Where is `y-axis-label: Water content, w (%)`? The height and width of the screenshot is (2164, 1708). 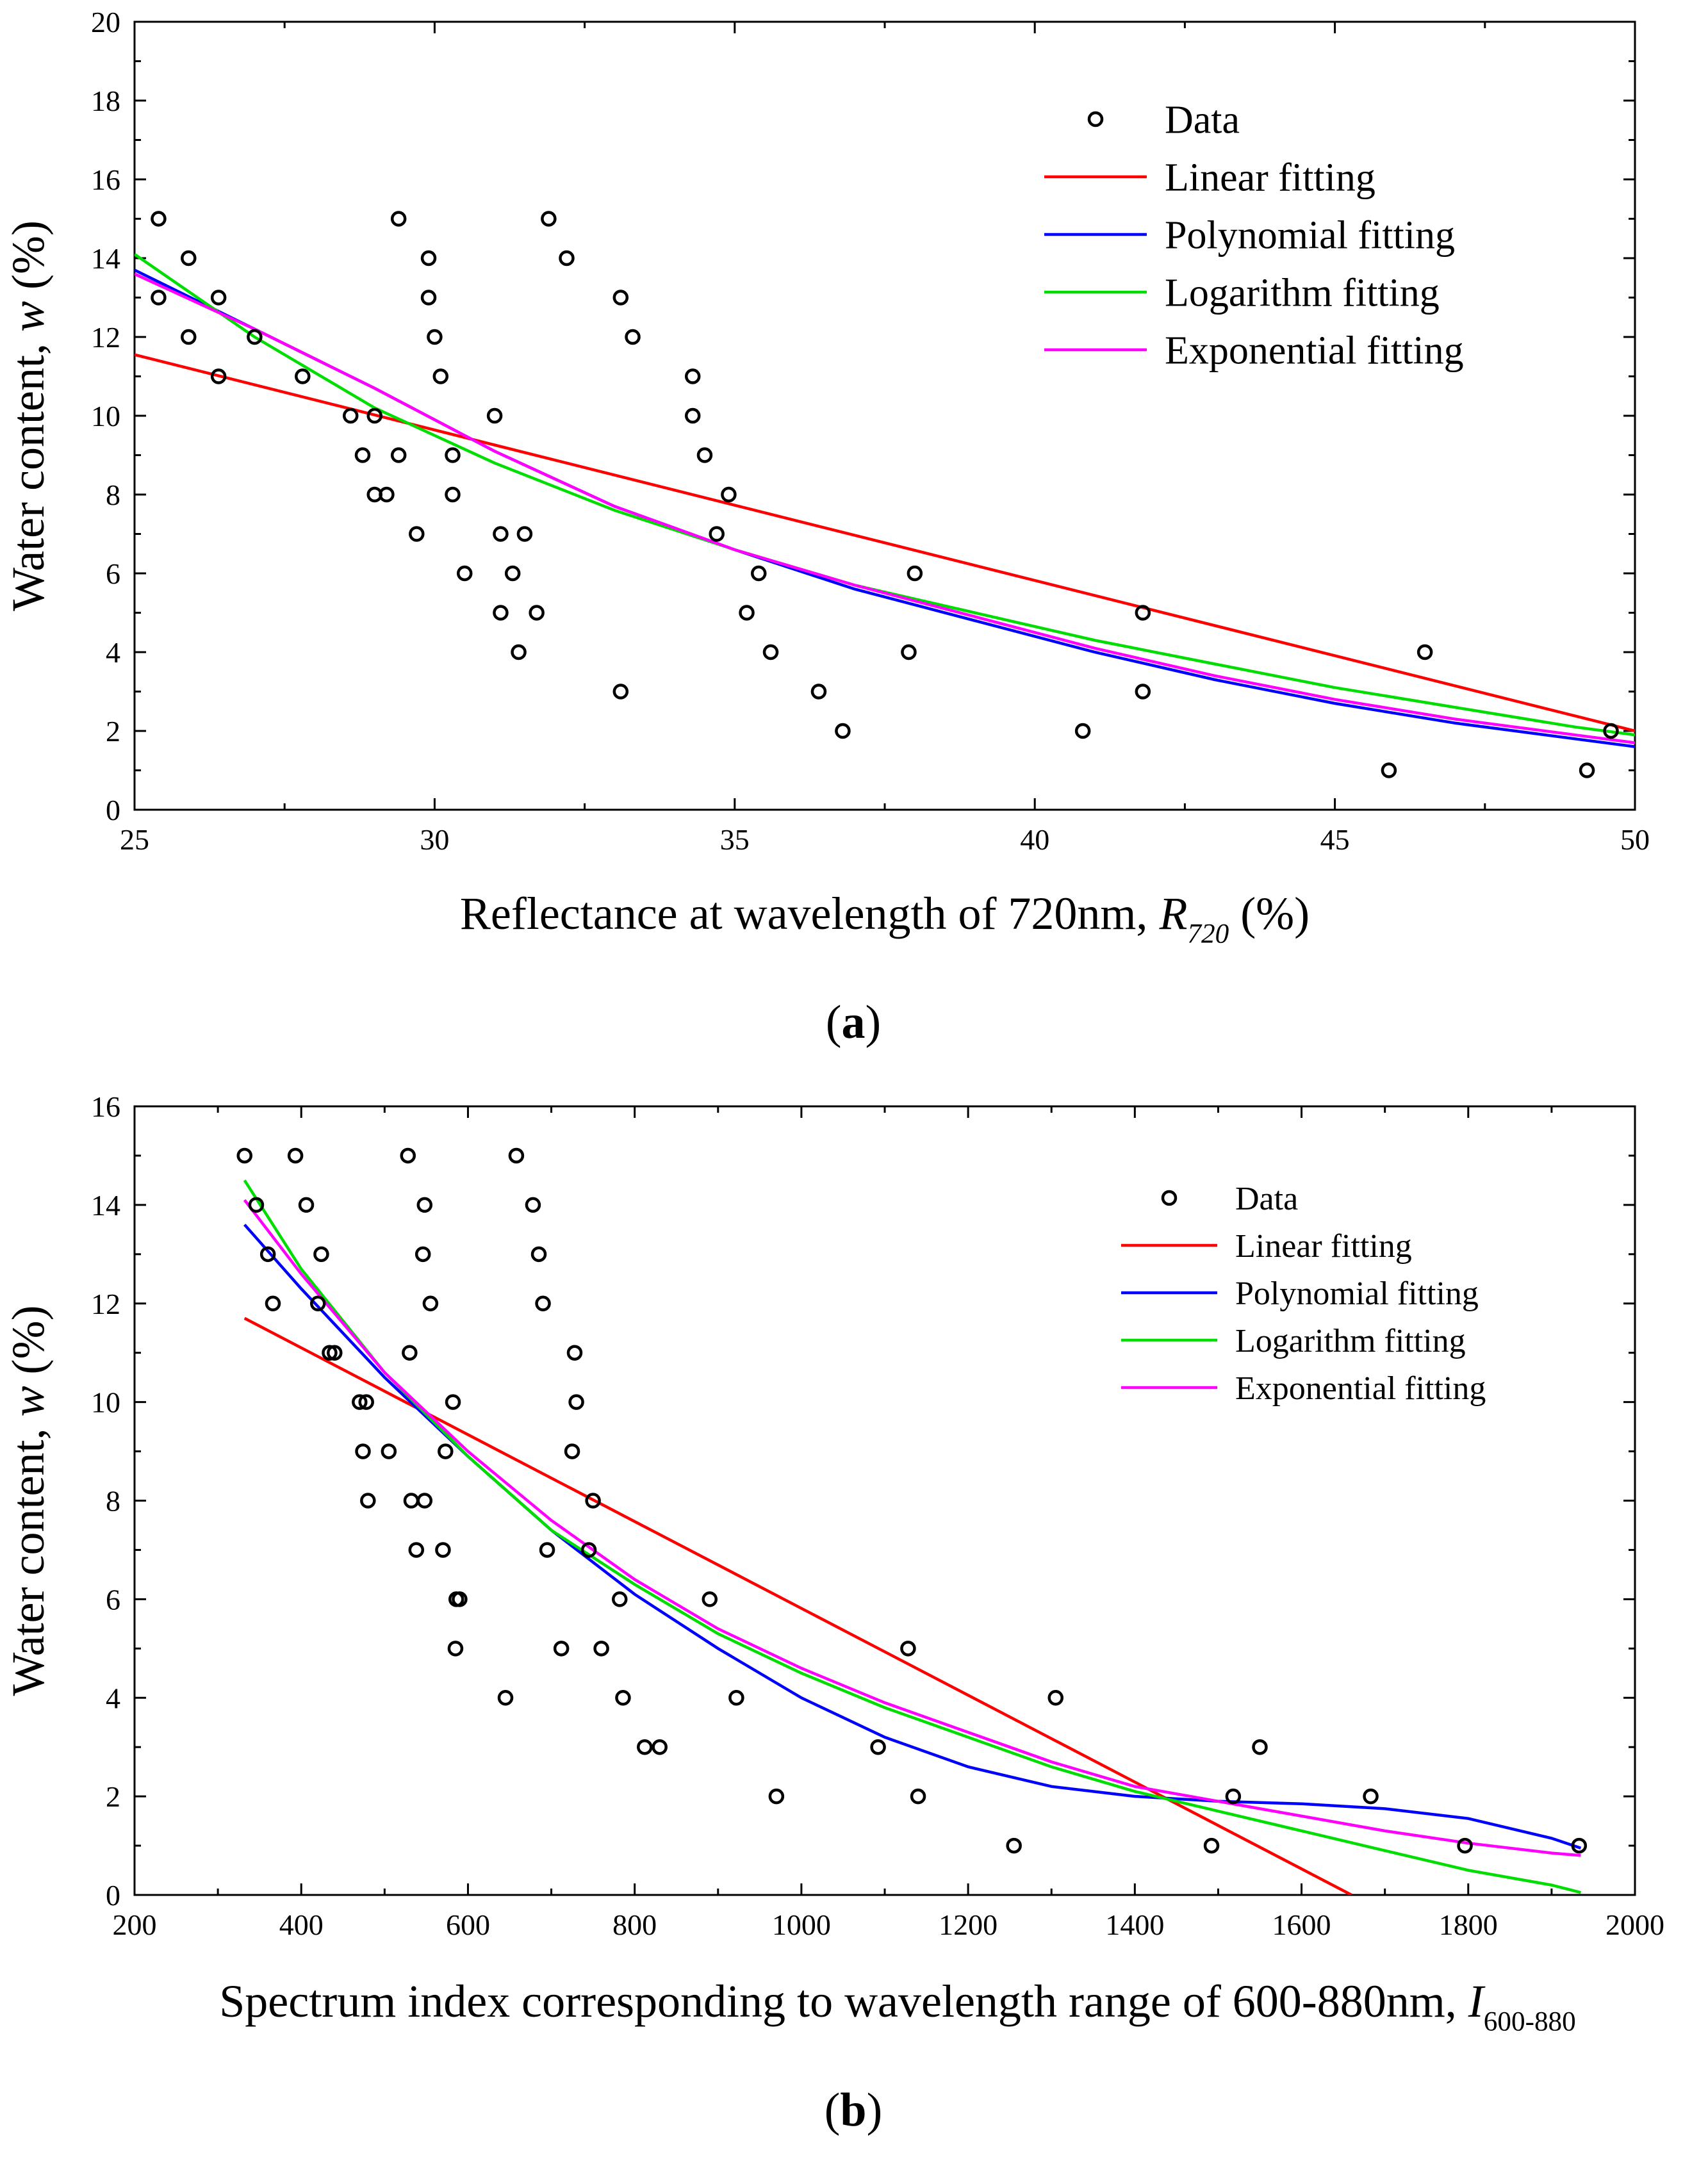
y-axis-label: Water content, w (%) is located at coordinates (28, 1501).